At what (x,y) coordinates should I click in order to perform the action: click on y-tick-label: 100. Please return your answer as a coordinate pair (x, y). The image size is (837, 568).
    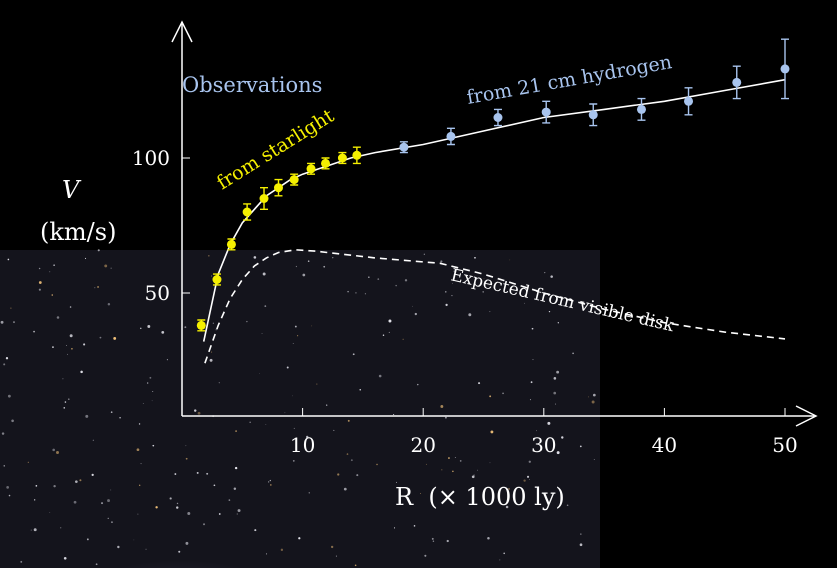
    Looking at the image, I should click on (151, 158).